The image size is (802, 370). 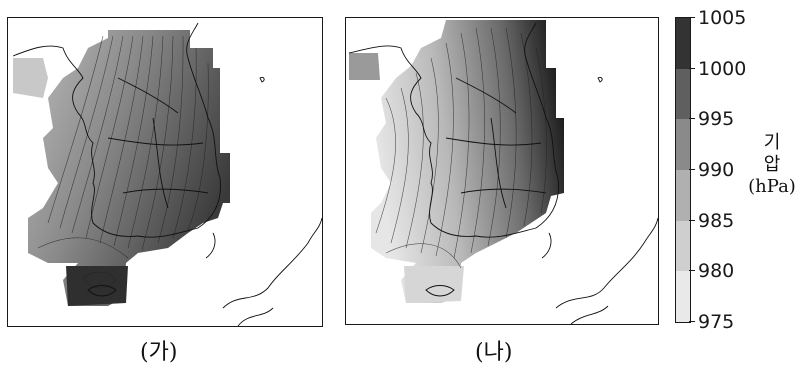 What do you see at coordinates (159, 352) in the screenshot?
I see `caption-ga: (가)` at bounding box center [159, 352].